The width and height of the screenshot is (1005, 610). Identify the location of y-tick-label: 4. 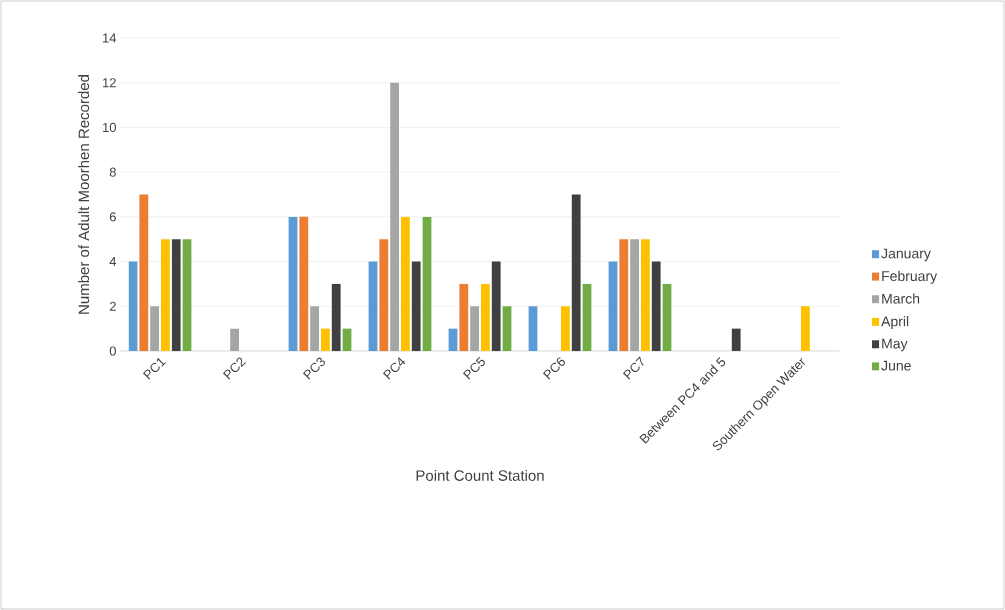
(113, 262).